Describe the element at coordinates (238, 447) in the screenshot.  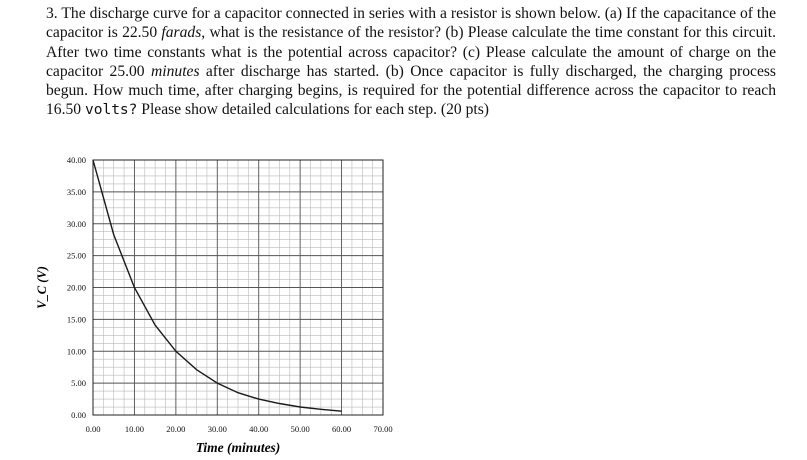
I see `x-axis-label: Time (minutes)` at that location.